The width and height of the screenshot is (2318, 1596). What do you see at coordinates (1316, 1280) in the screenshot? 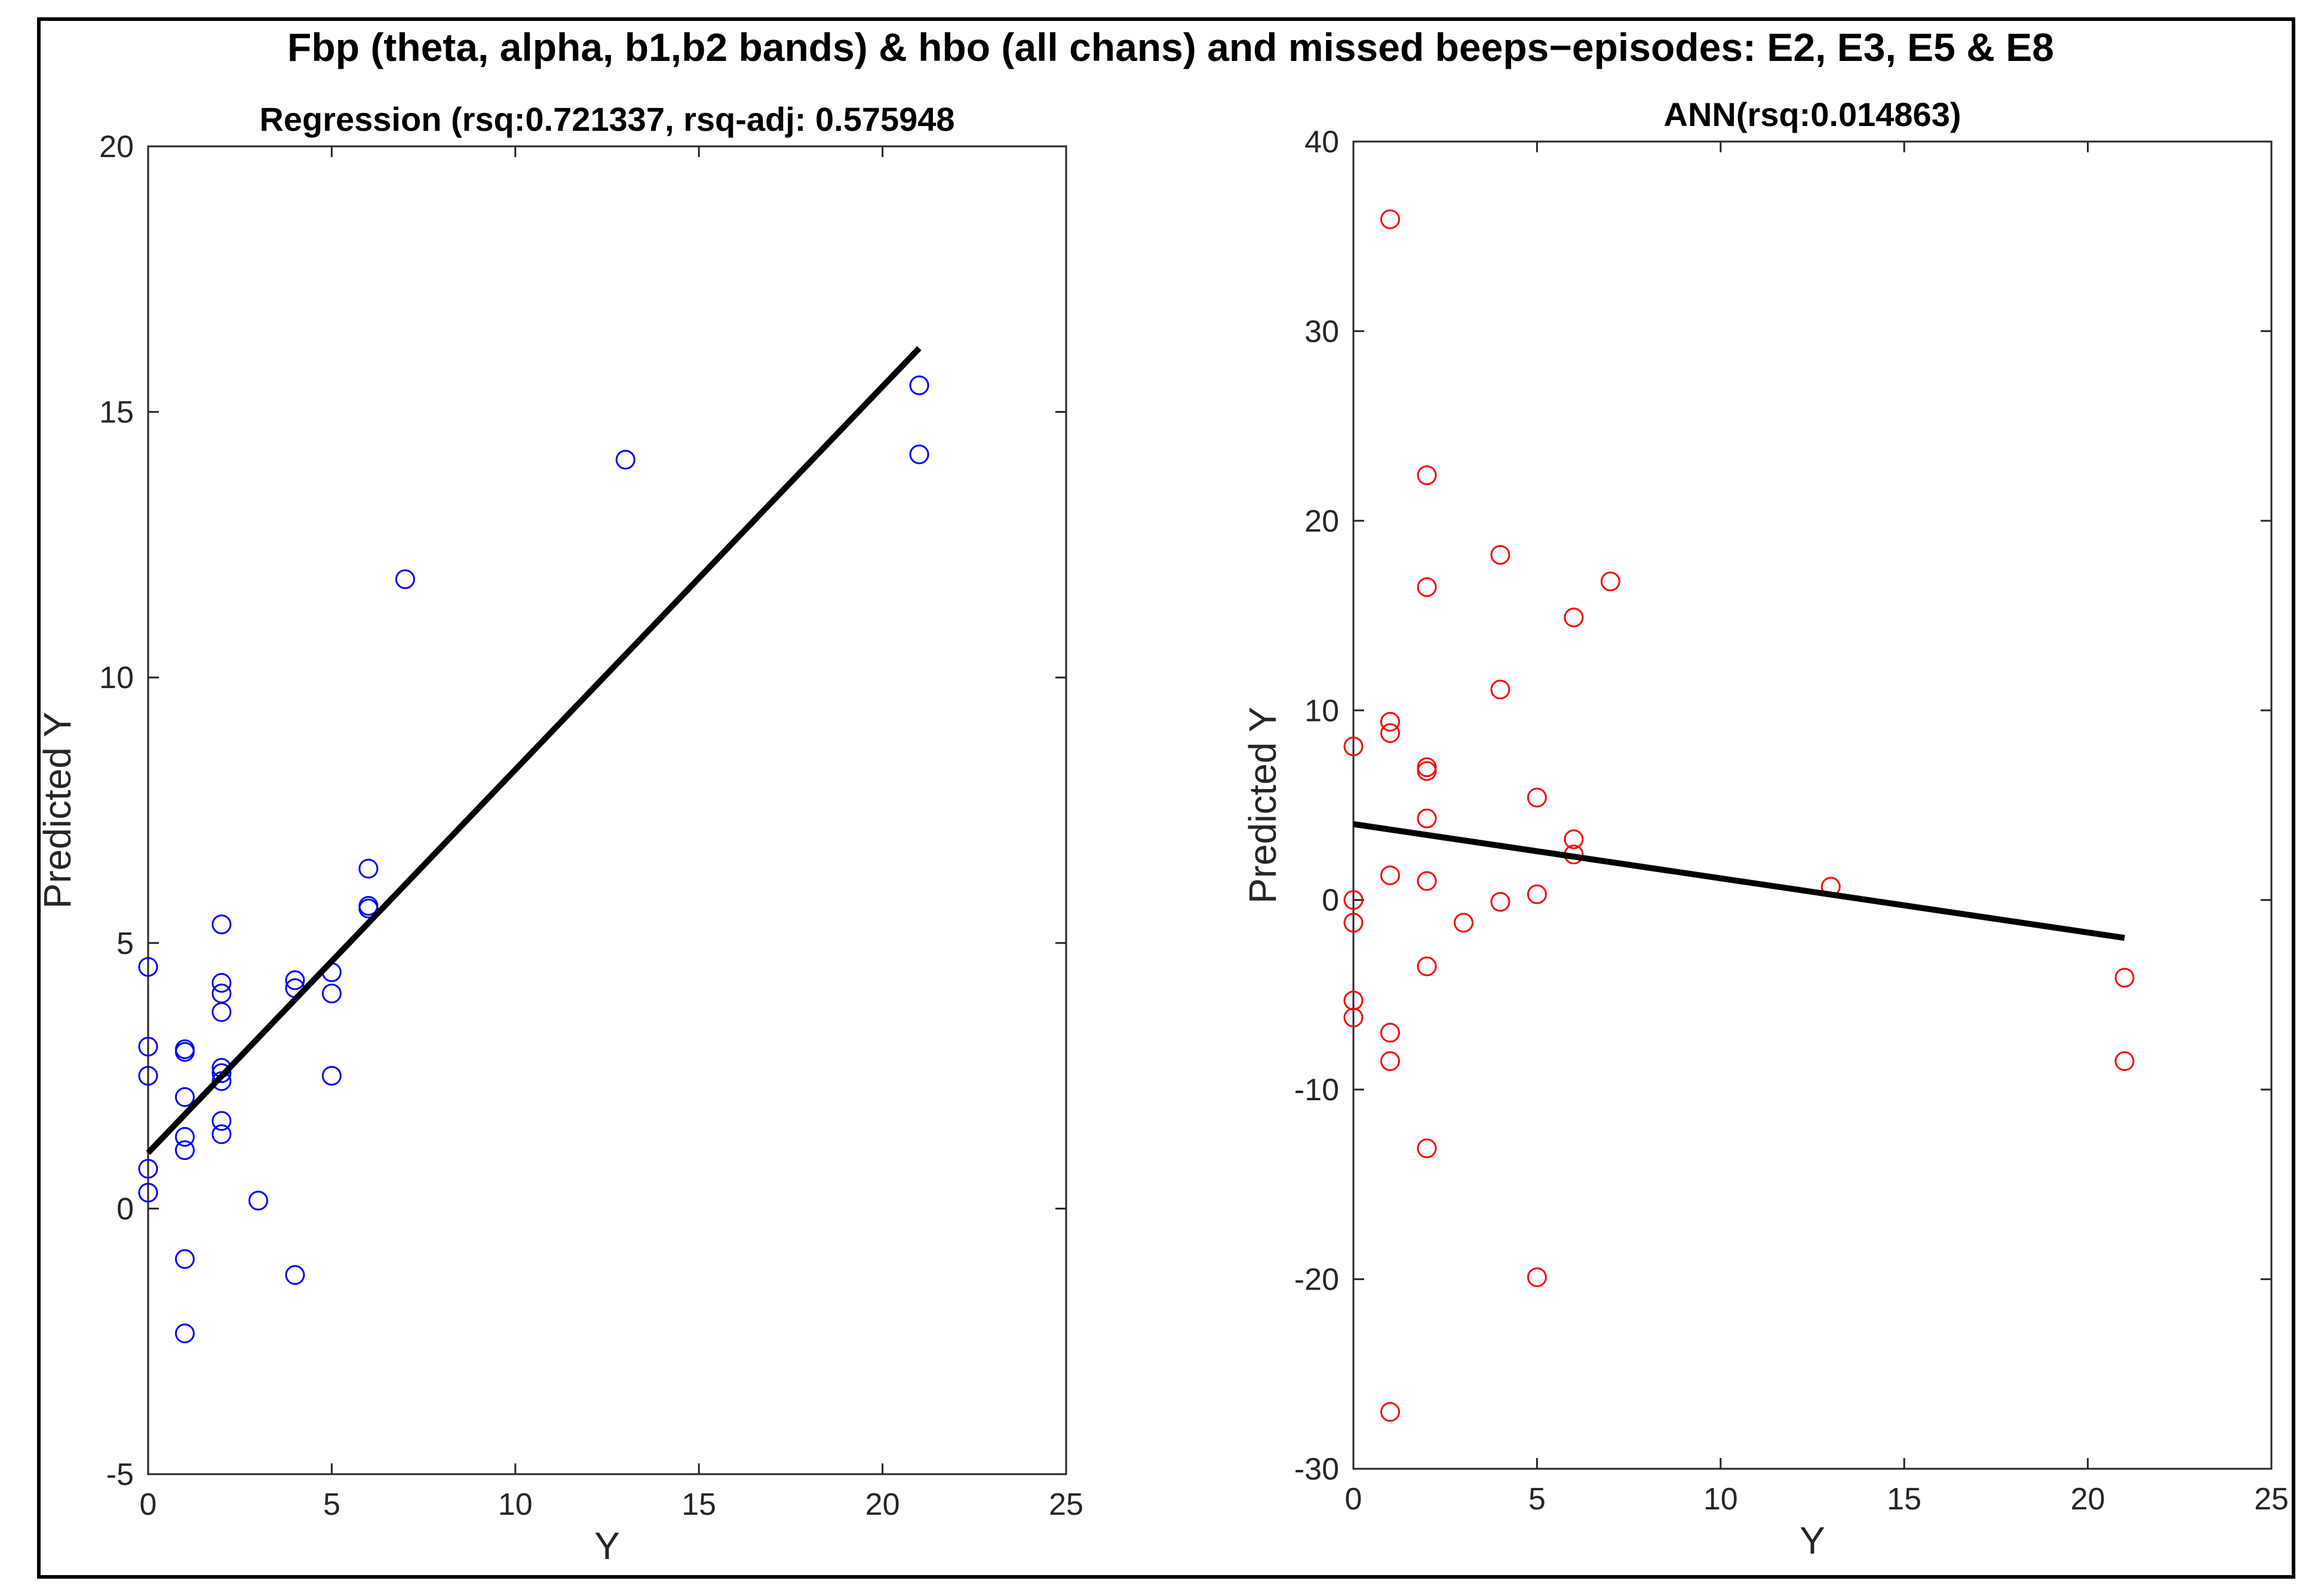
I see `ann-y-tick-label: -20` at bounding box center [1316, 1280].